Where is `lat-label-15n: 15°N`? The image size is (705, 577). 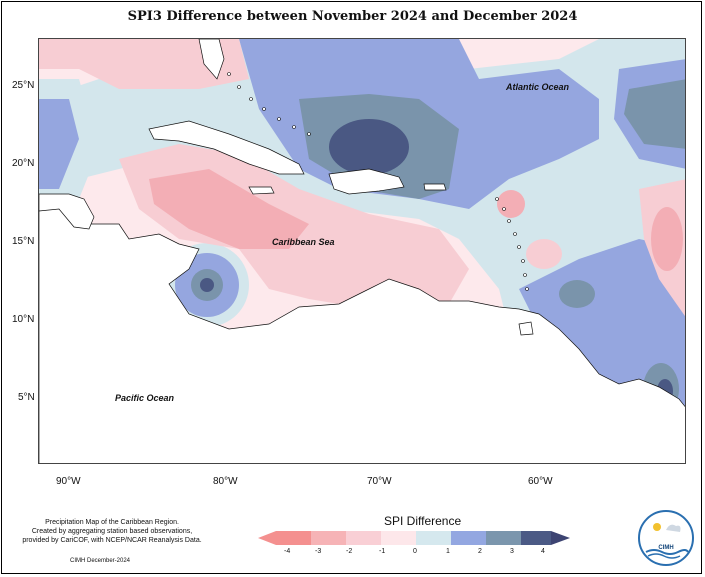
lat-label-15n: 15°N is located at coordinates (23, 241).